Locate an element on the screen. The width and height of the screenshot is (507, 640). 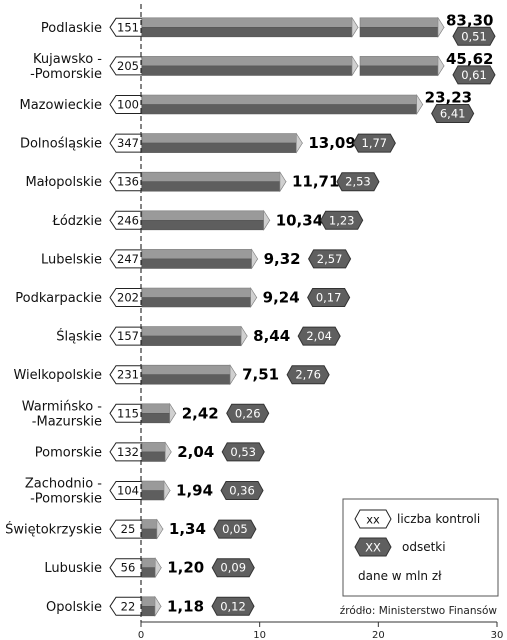
legend-inspections-label: liczba kontroli is located at coordinates (438, 519).